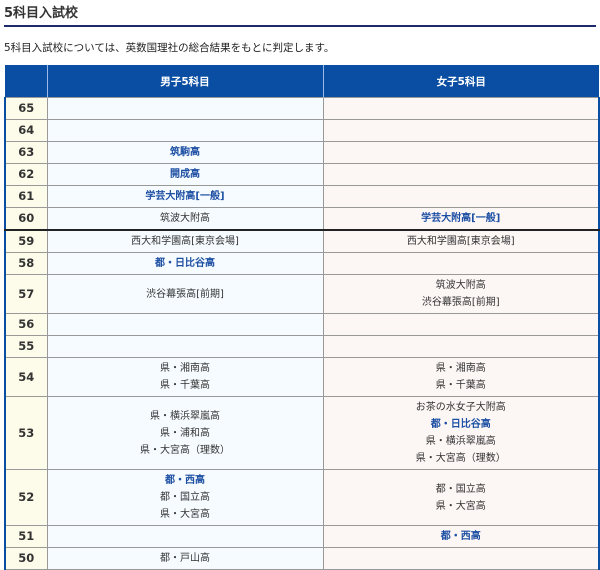  I want to click on boys-cell: 都・西高都・国立高県・大宮高, so click(185, 497).